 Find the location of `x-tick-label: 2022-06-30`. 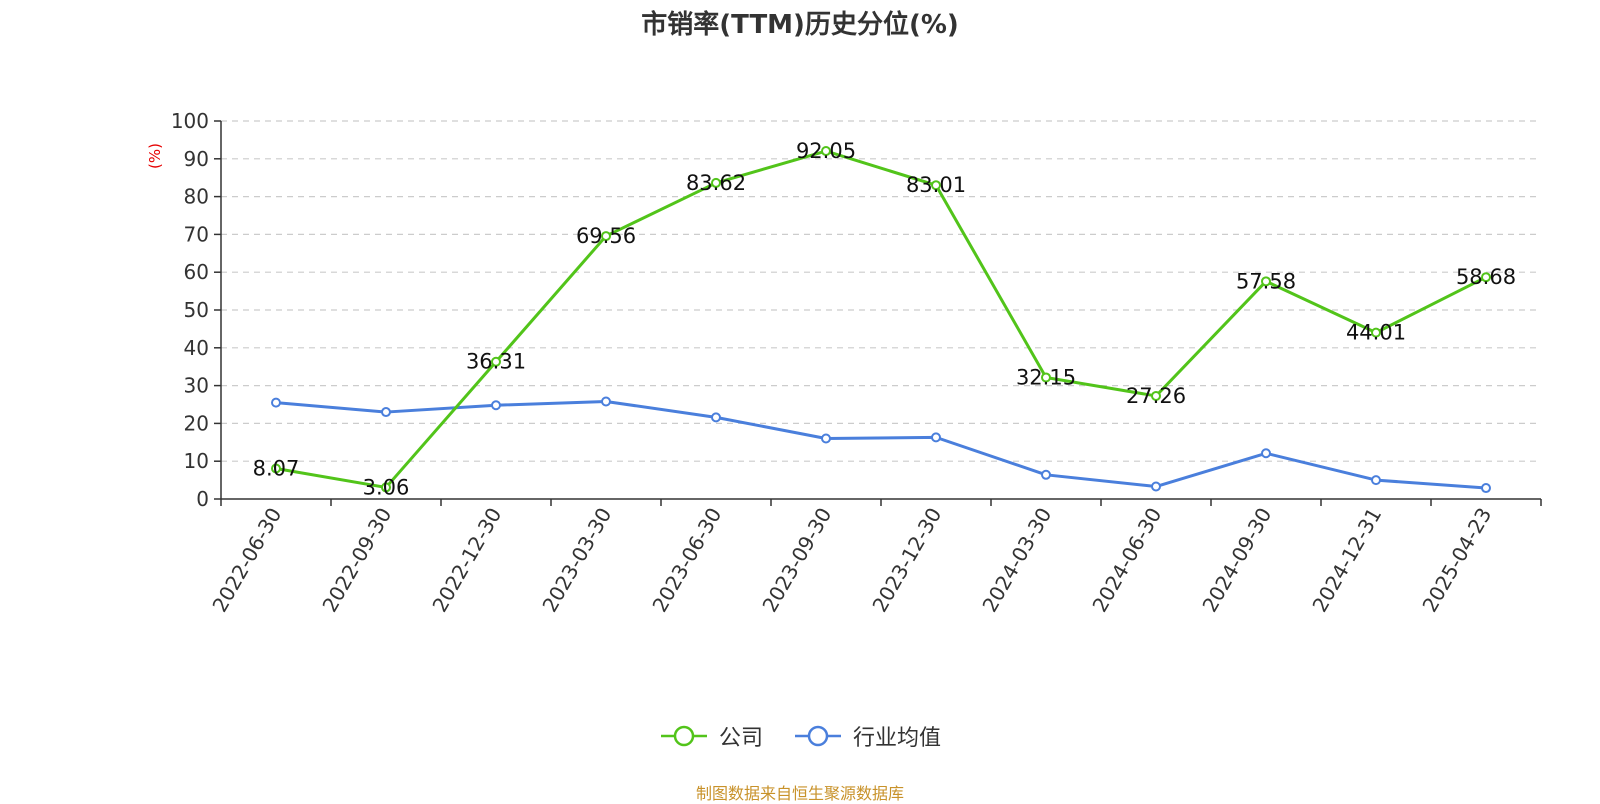

x-tick-label: 2022-06-30 is located at coordinates (246, 560).